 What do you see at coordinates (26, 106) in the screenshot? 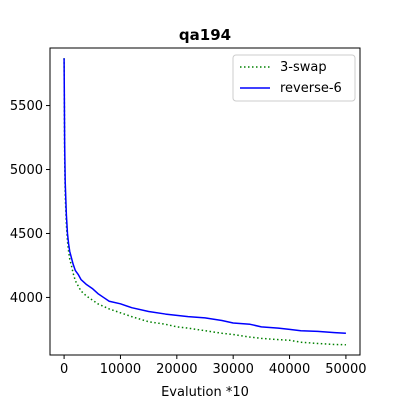
I see `y-tick-label: 5500` at bounding box center [26, 106].